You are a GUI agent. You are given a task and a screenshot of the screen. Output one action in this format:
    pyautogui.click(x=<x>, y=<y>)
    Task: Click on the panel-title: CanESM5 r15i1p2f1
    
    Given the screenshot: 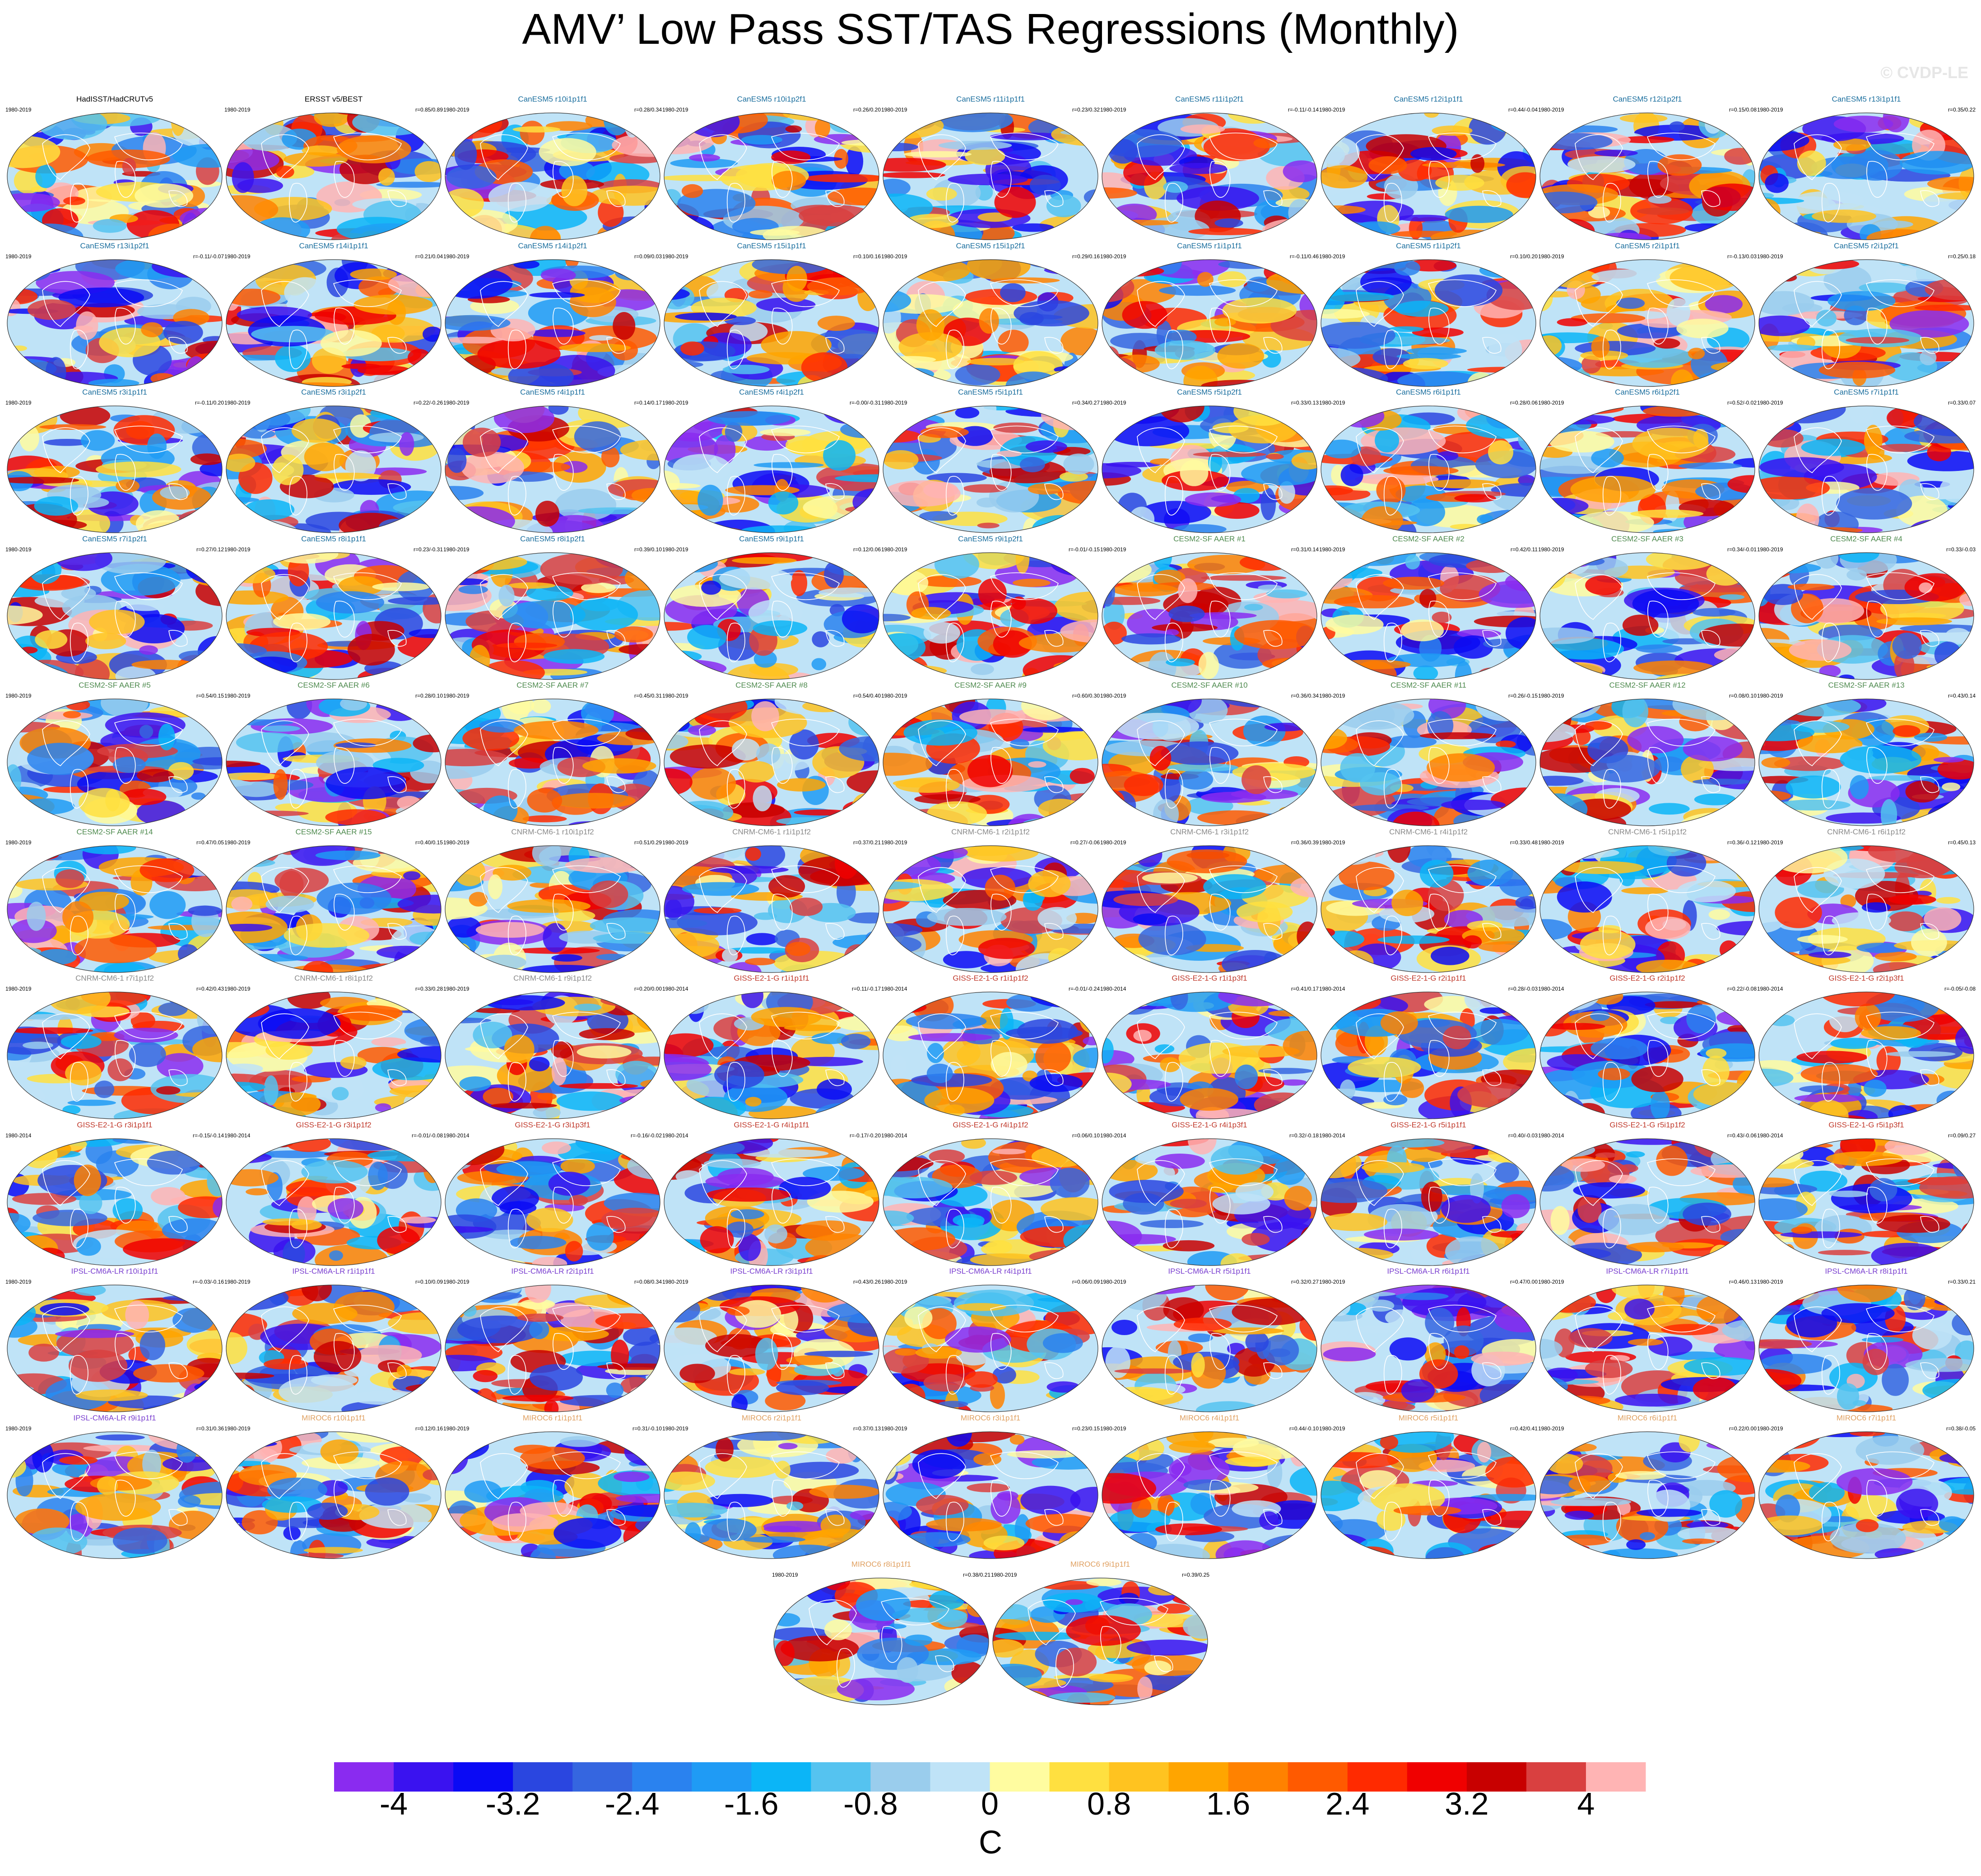 What is the action you would take?
    pyautogui.click(x=990, y=246)
    